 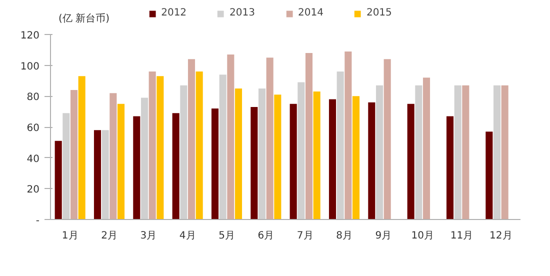 I want to click on x-tick-label: 11月, so click(x=462, y=236).